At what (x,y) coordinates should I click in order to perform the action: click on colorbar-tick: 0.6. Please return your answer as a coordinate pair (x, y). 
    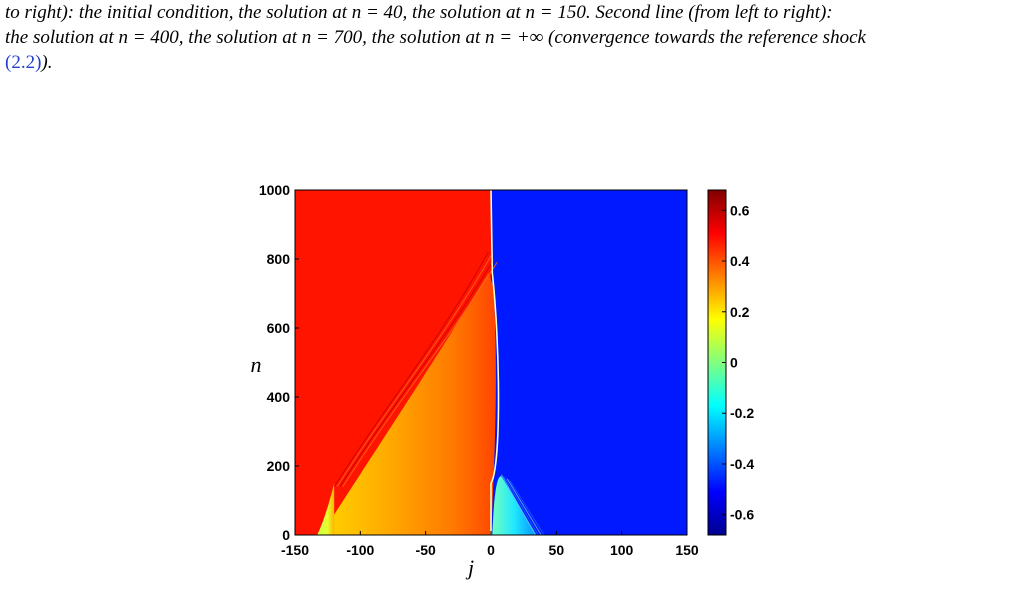
    Looking at the image, I should click on (736, 210).